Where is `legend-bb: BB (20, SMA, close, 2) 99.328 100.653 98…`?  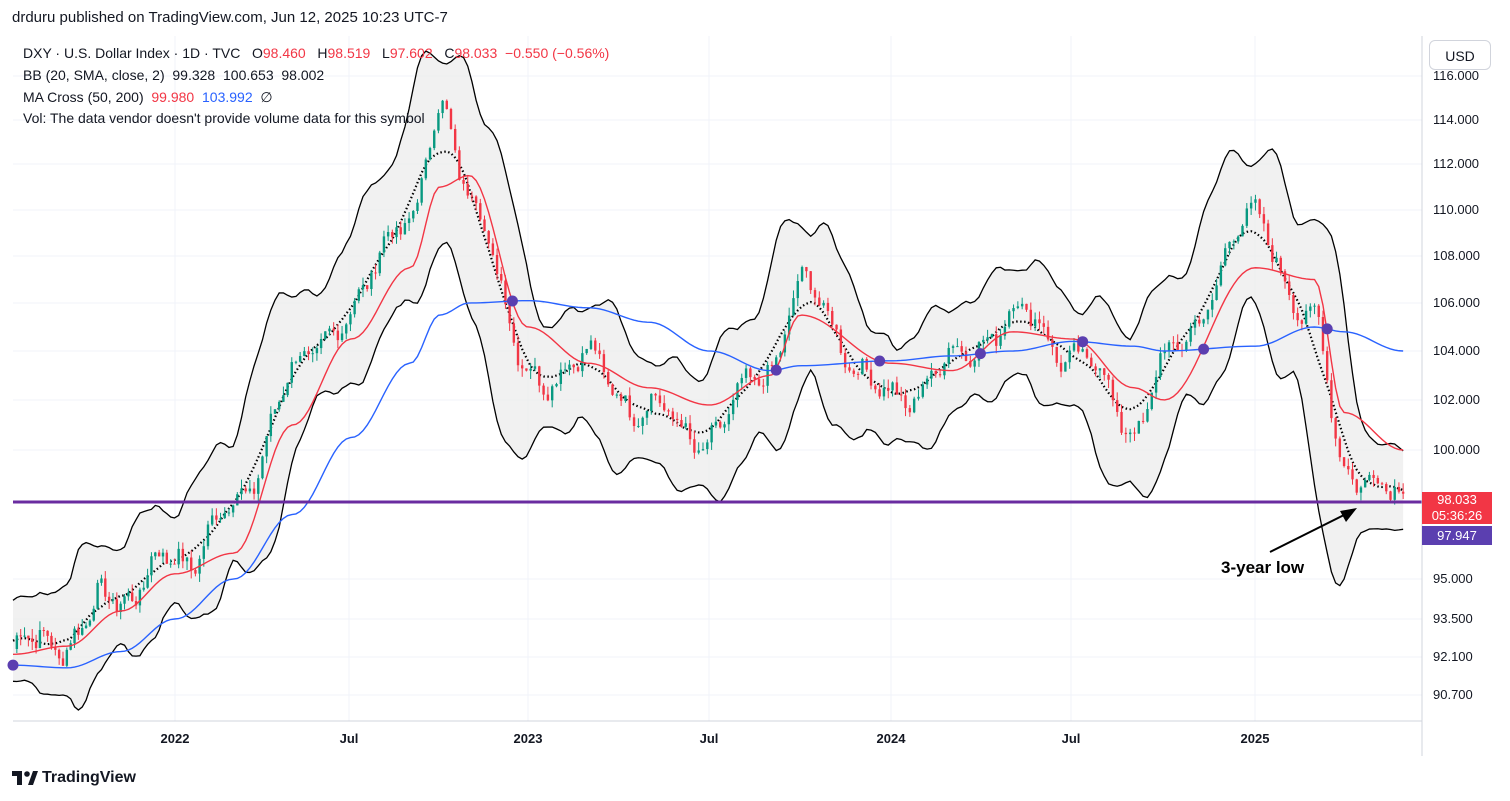
legend-bb: BB (20, SMA, close, 2) 99.328 100.653 98… is located at coordinates (173, 75).